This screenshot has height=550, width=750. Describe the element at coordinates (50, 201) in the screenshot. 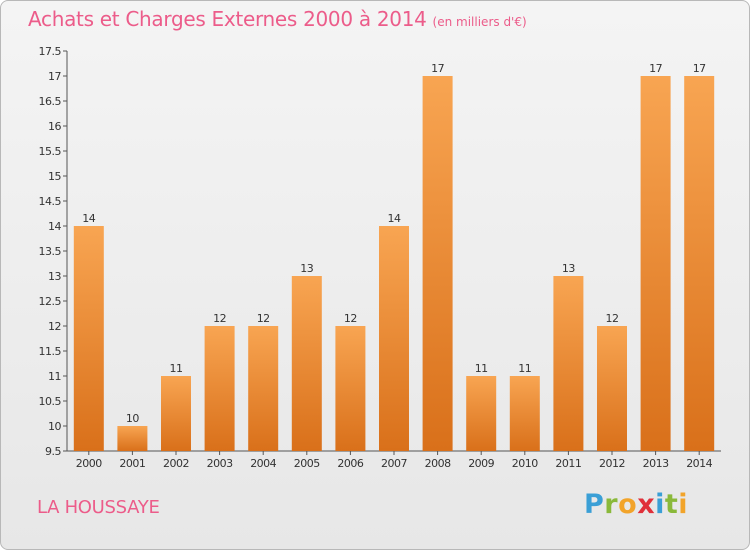

I see `y-tick-label: 14.5` at that location.